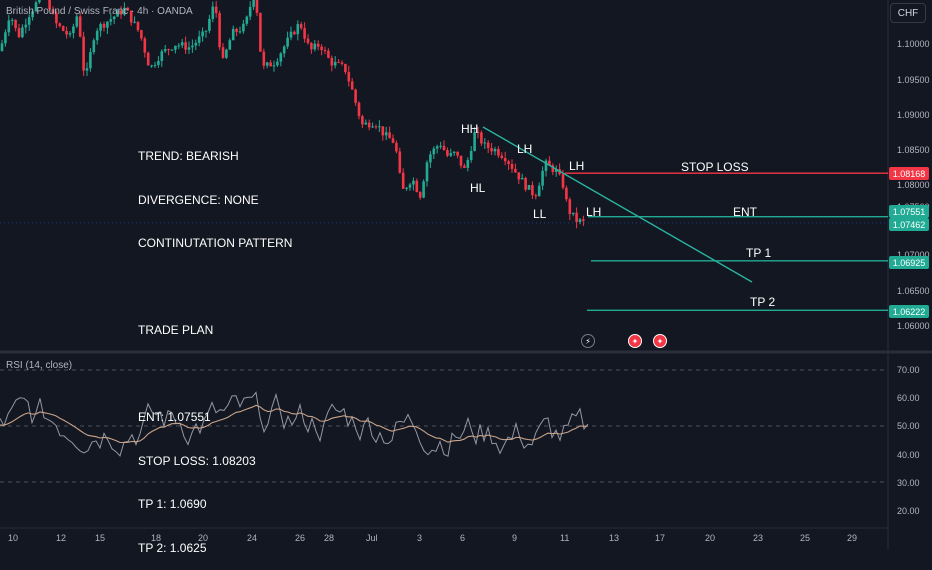 This screenshot has width=932, height=570. I want to click on entry-label: ENT, so click(745, 212).